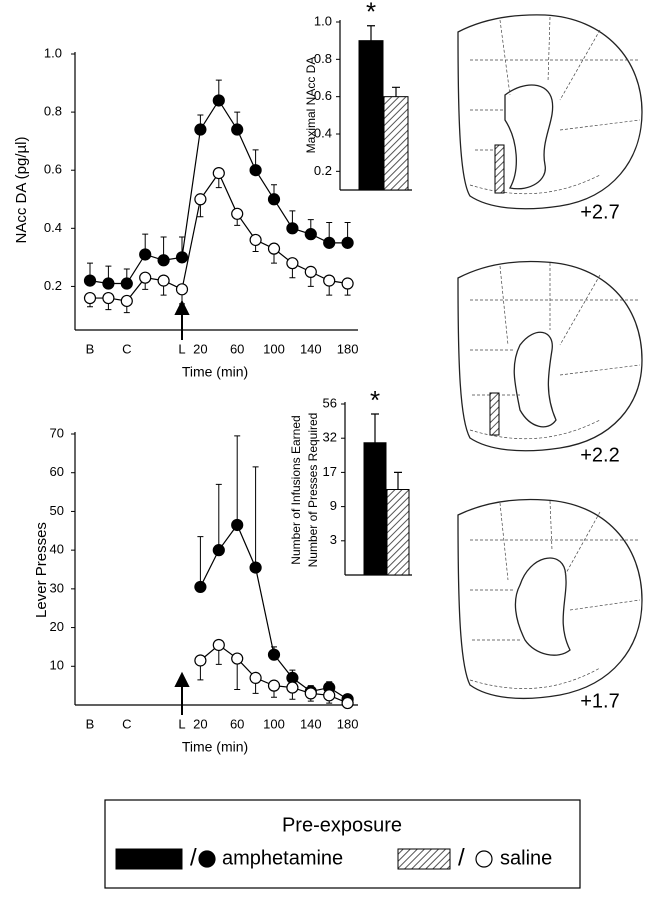  What do you see at coordinates (57, 471) in the screenshot?
I see `y-tick-label: 60` at bounding box center [57, 471].